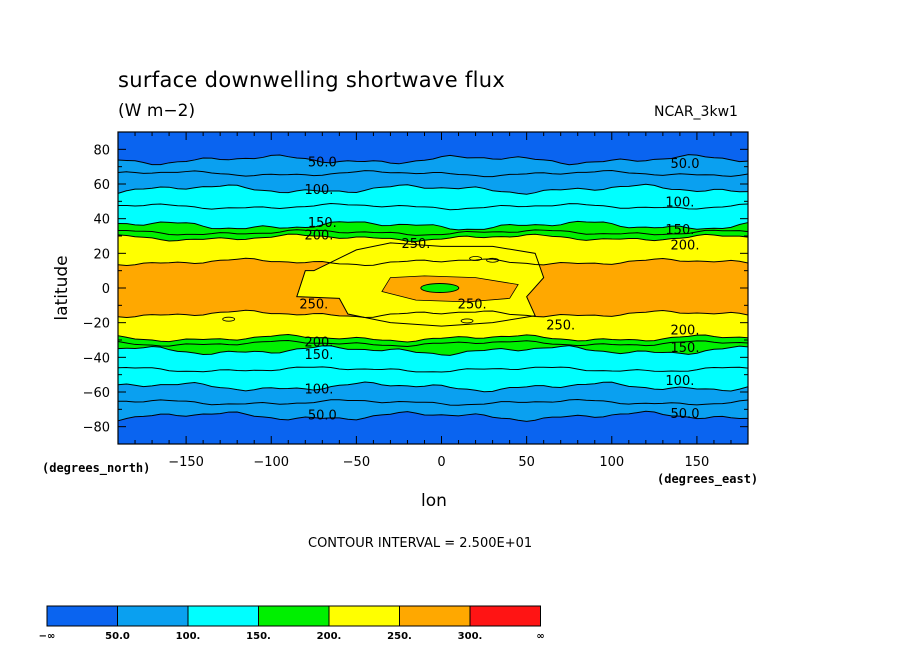 This screenshot has width=904, height=654. What do you see at coordinates (526, 462) in the screenshot?
I see `x-tick-label-4: 50` at bounding box center [526, 462].